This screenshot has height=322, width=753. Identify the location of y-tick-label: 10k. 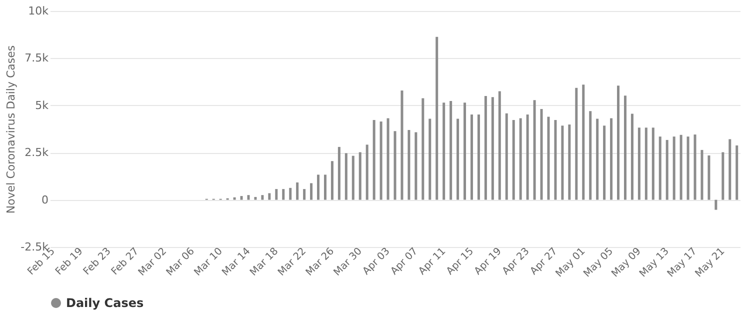
(39, 11).